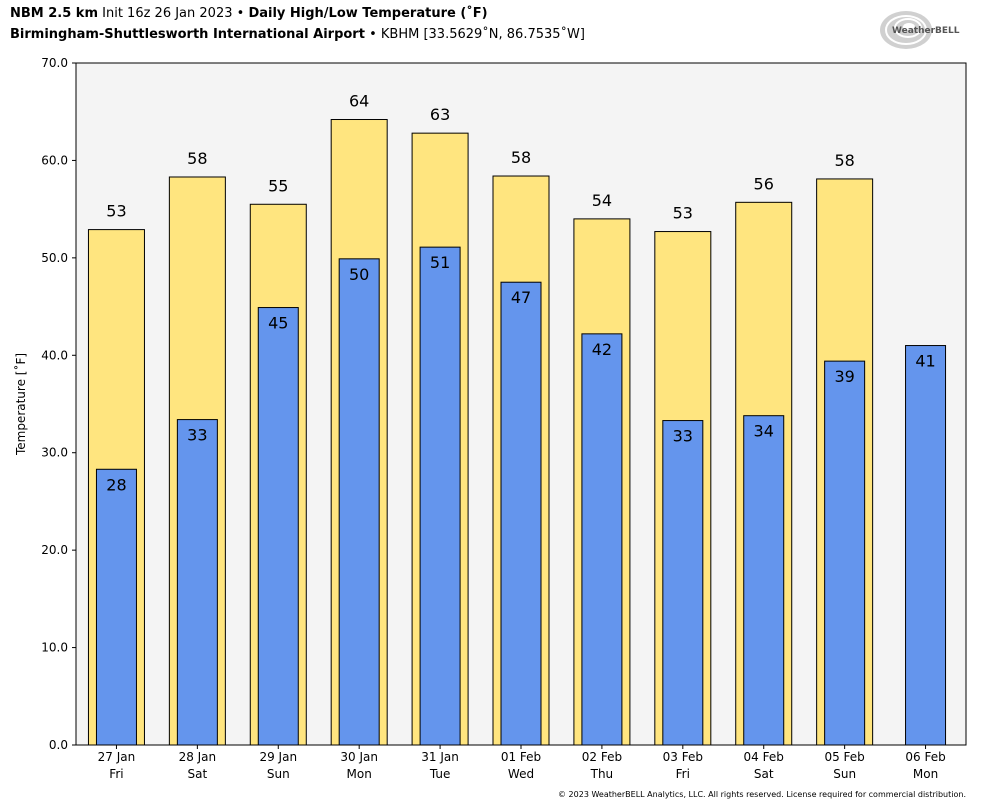 This screenshot has width=984, height=808. Describe the element at coordinates (521, 757) in the screenshot. I see `x-tick-date: 01 Feb` at that location.